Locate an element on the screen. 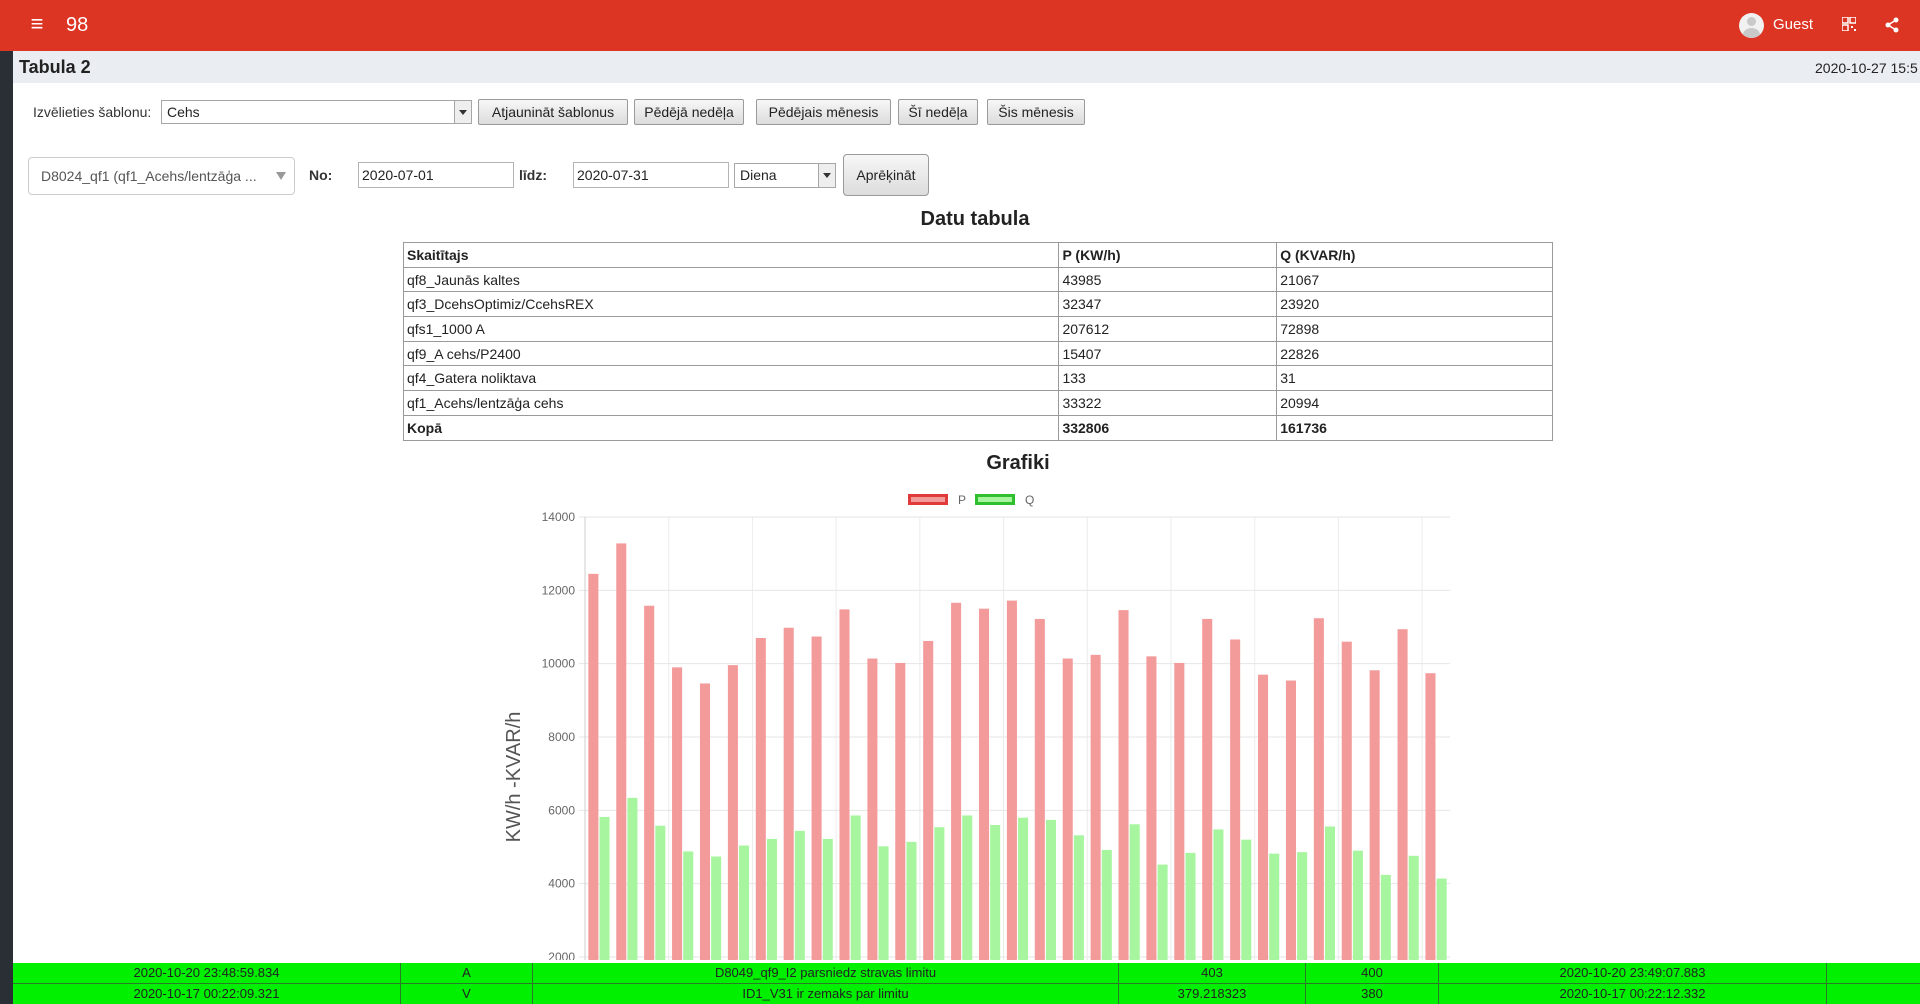 The width and height of the screenshot is (1920, 1004). alarm-limit: 400 is located at coordinates (1372, 973).